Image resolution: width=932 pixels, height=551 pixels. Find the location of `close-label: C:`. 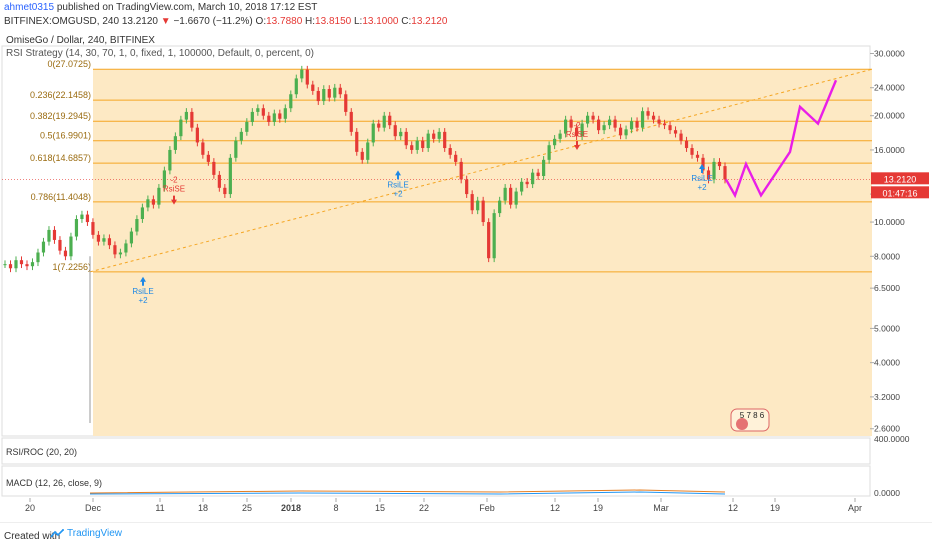

close-label: C: is located at coordinates (406, 21).